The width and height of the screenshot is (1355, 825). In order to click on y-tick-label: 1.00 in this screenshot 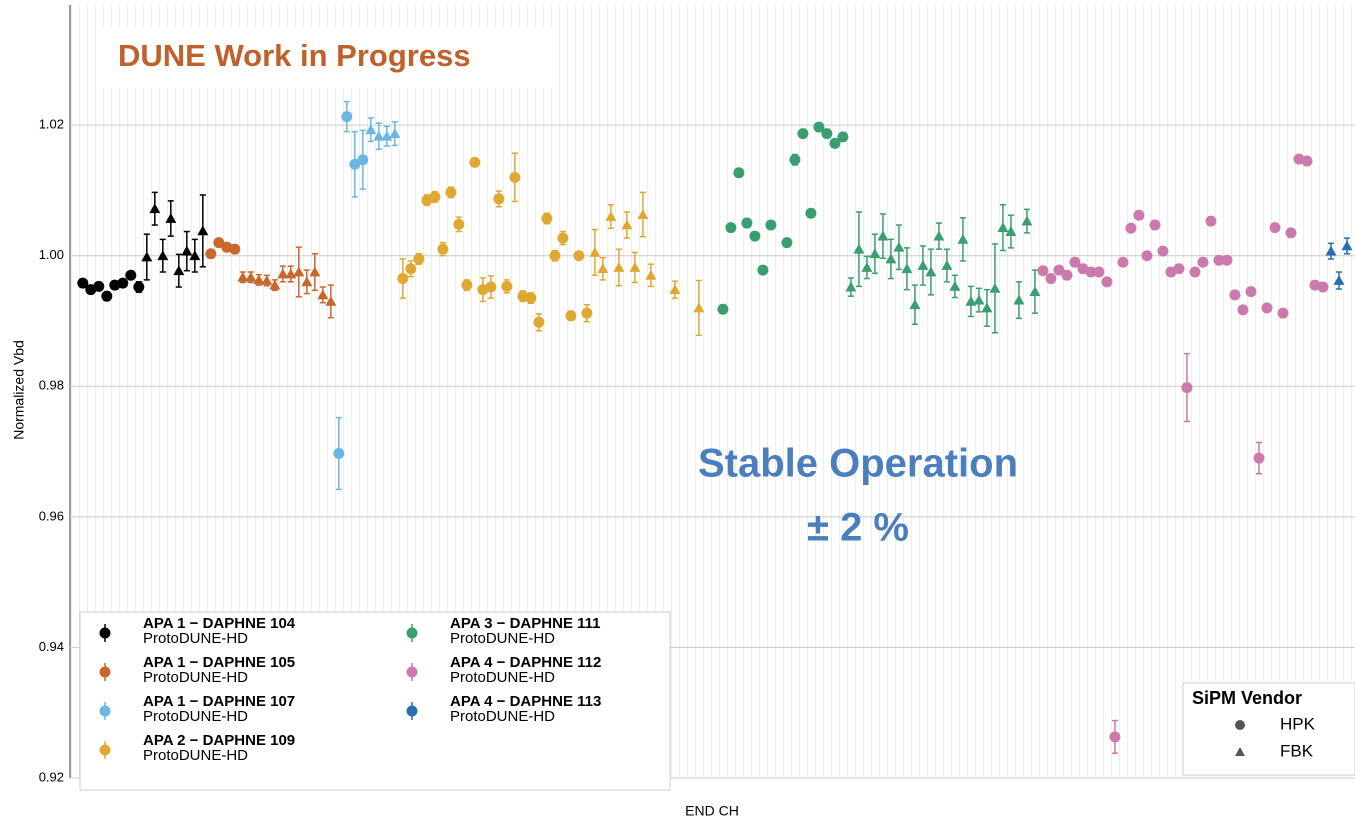, I will do `click(51, 254)`.